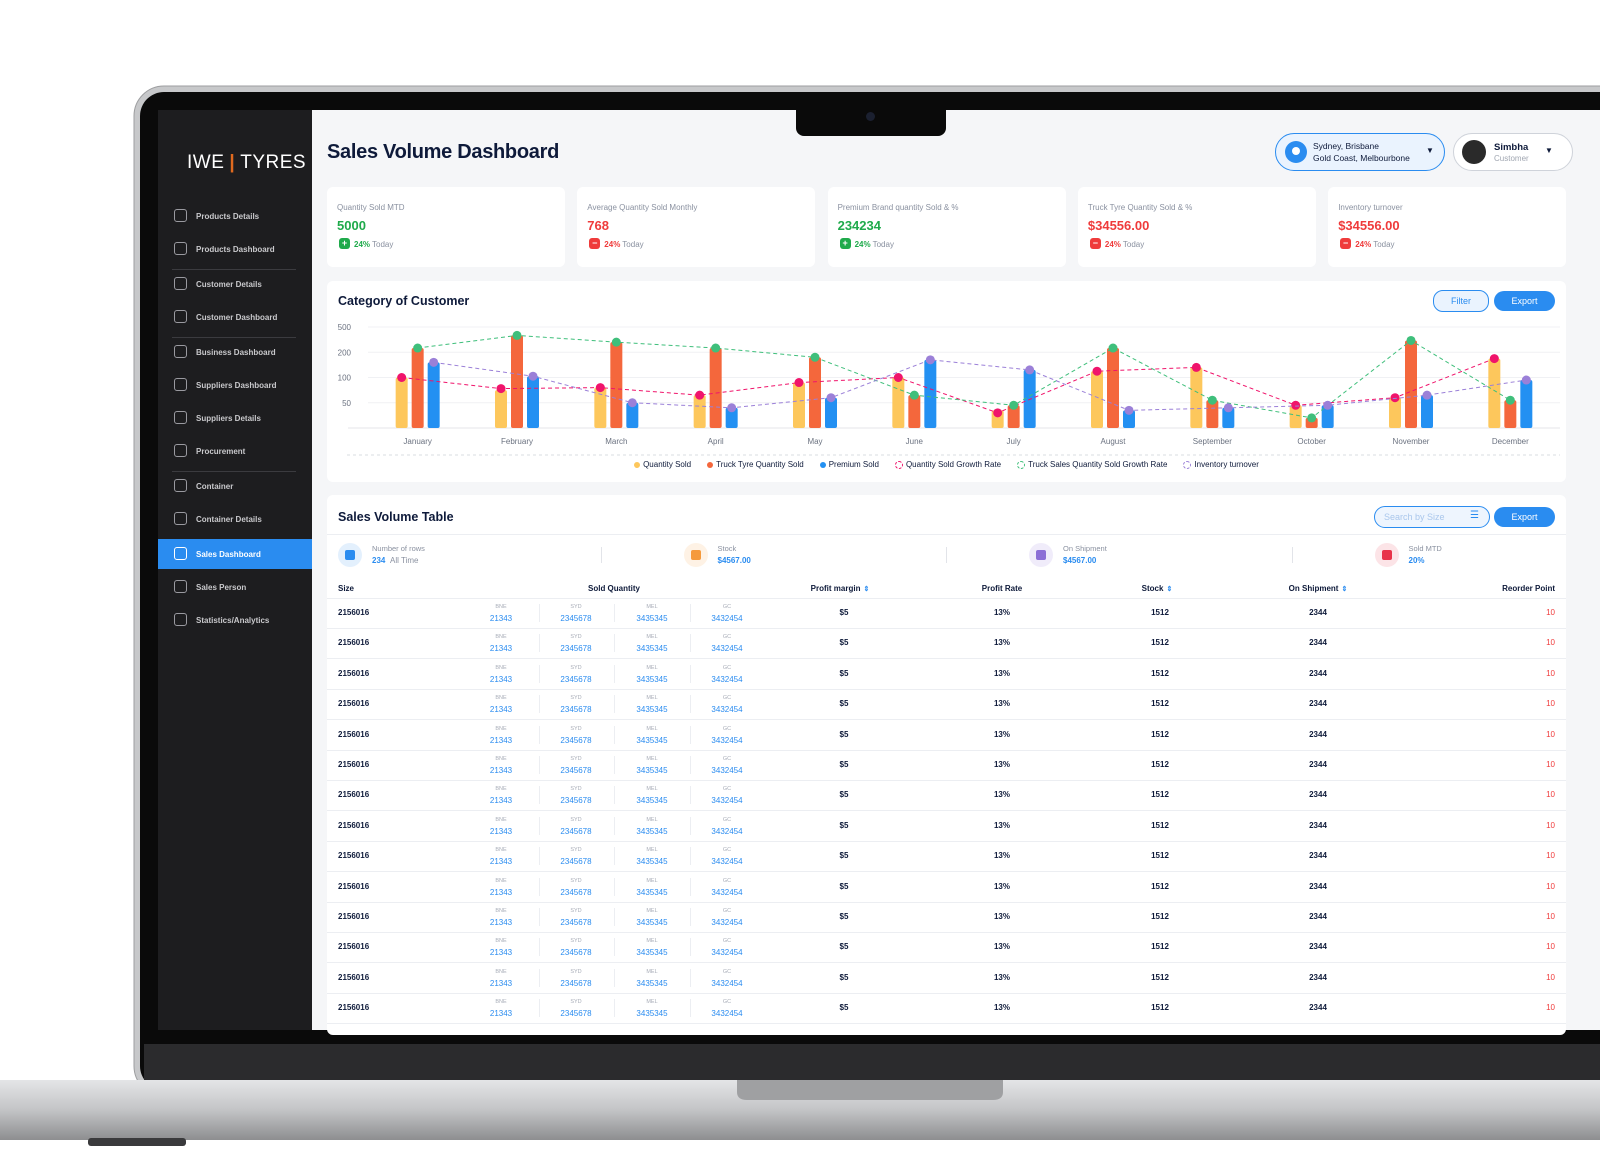 The image size is (1600, 1170). Describe the element at coordinates (947, 464) in the screenshot. I see `legend-item: Quantity Sold Growth Rate` at that location.